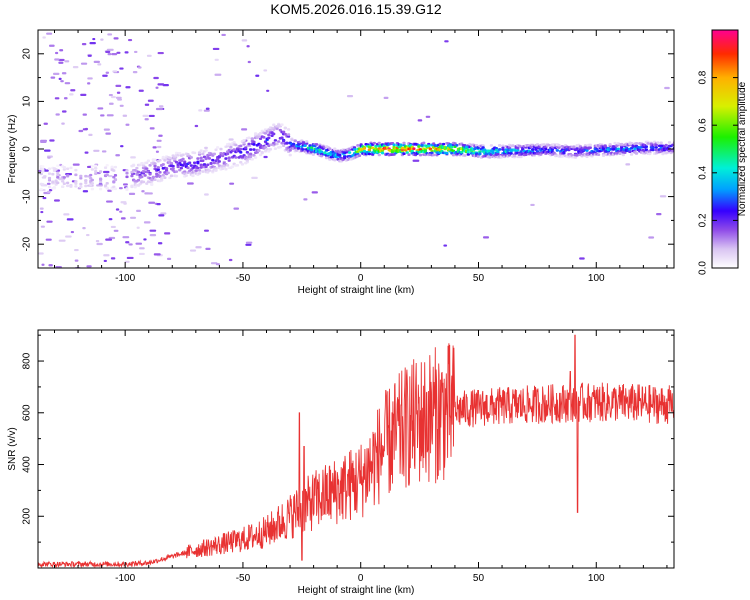  I want to click on x-tick-label: 100, so click(596, 278).